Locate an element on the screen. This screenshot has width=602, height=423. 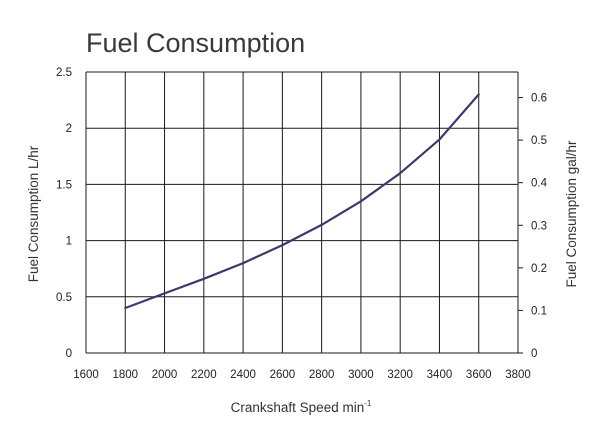
x-axis-title: Crankshaft Speed min-1 is located at coordinates (301, 407).